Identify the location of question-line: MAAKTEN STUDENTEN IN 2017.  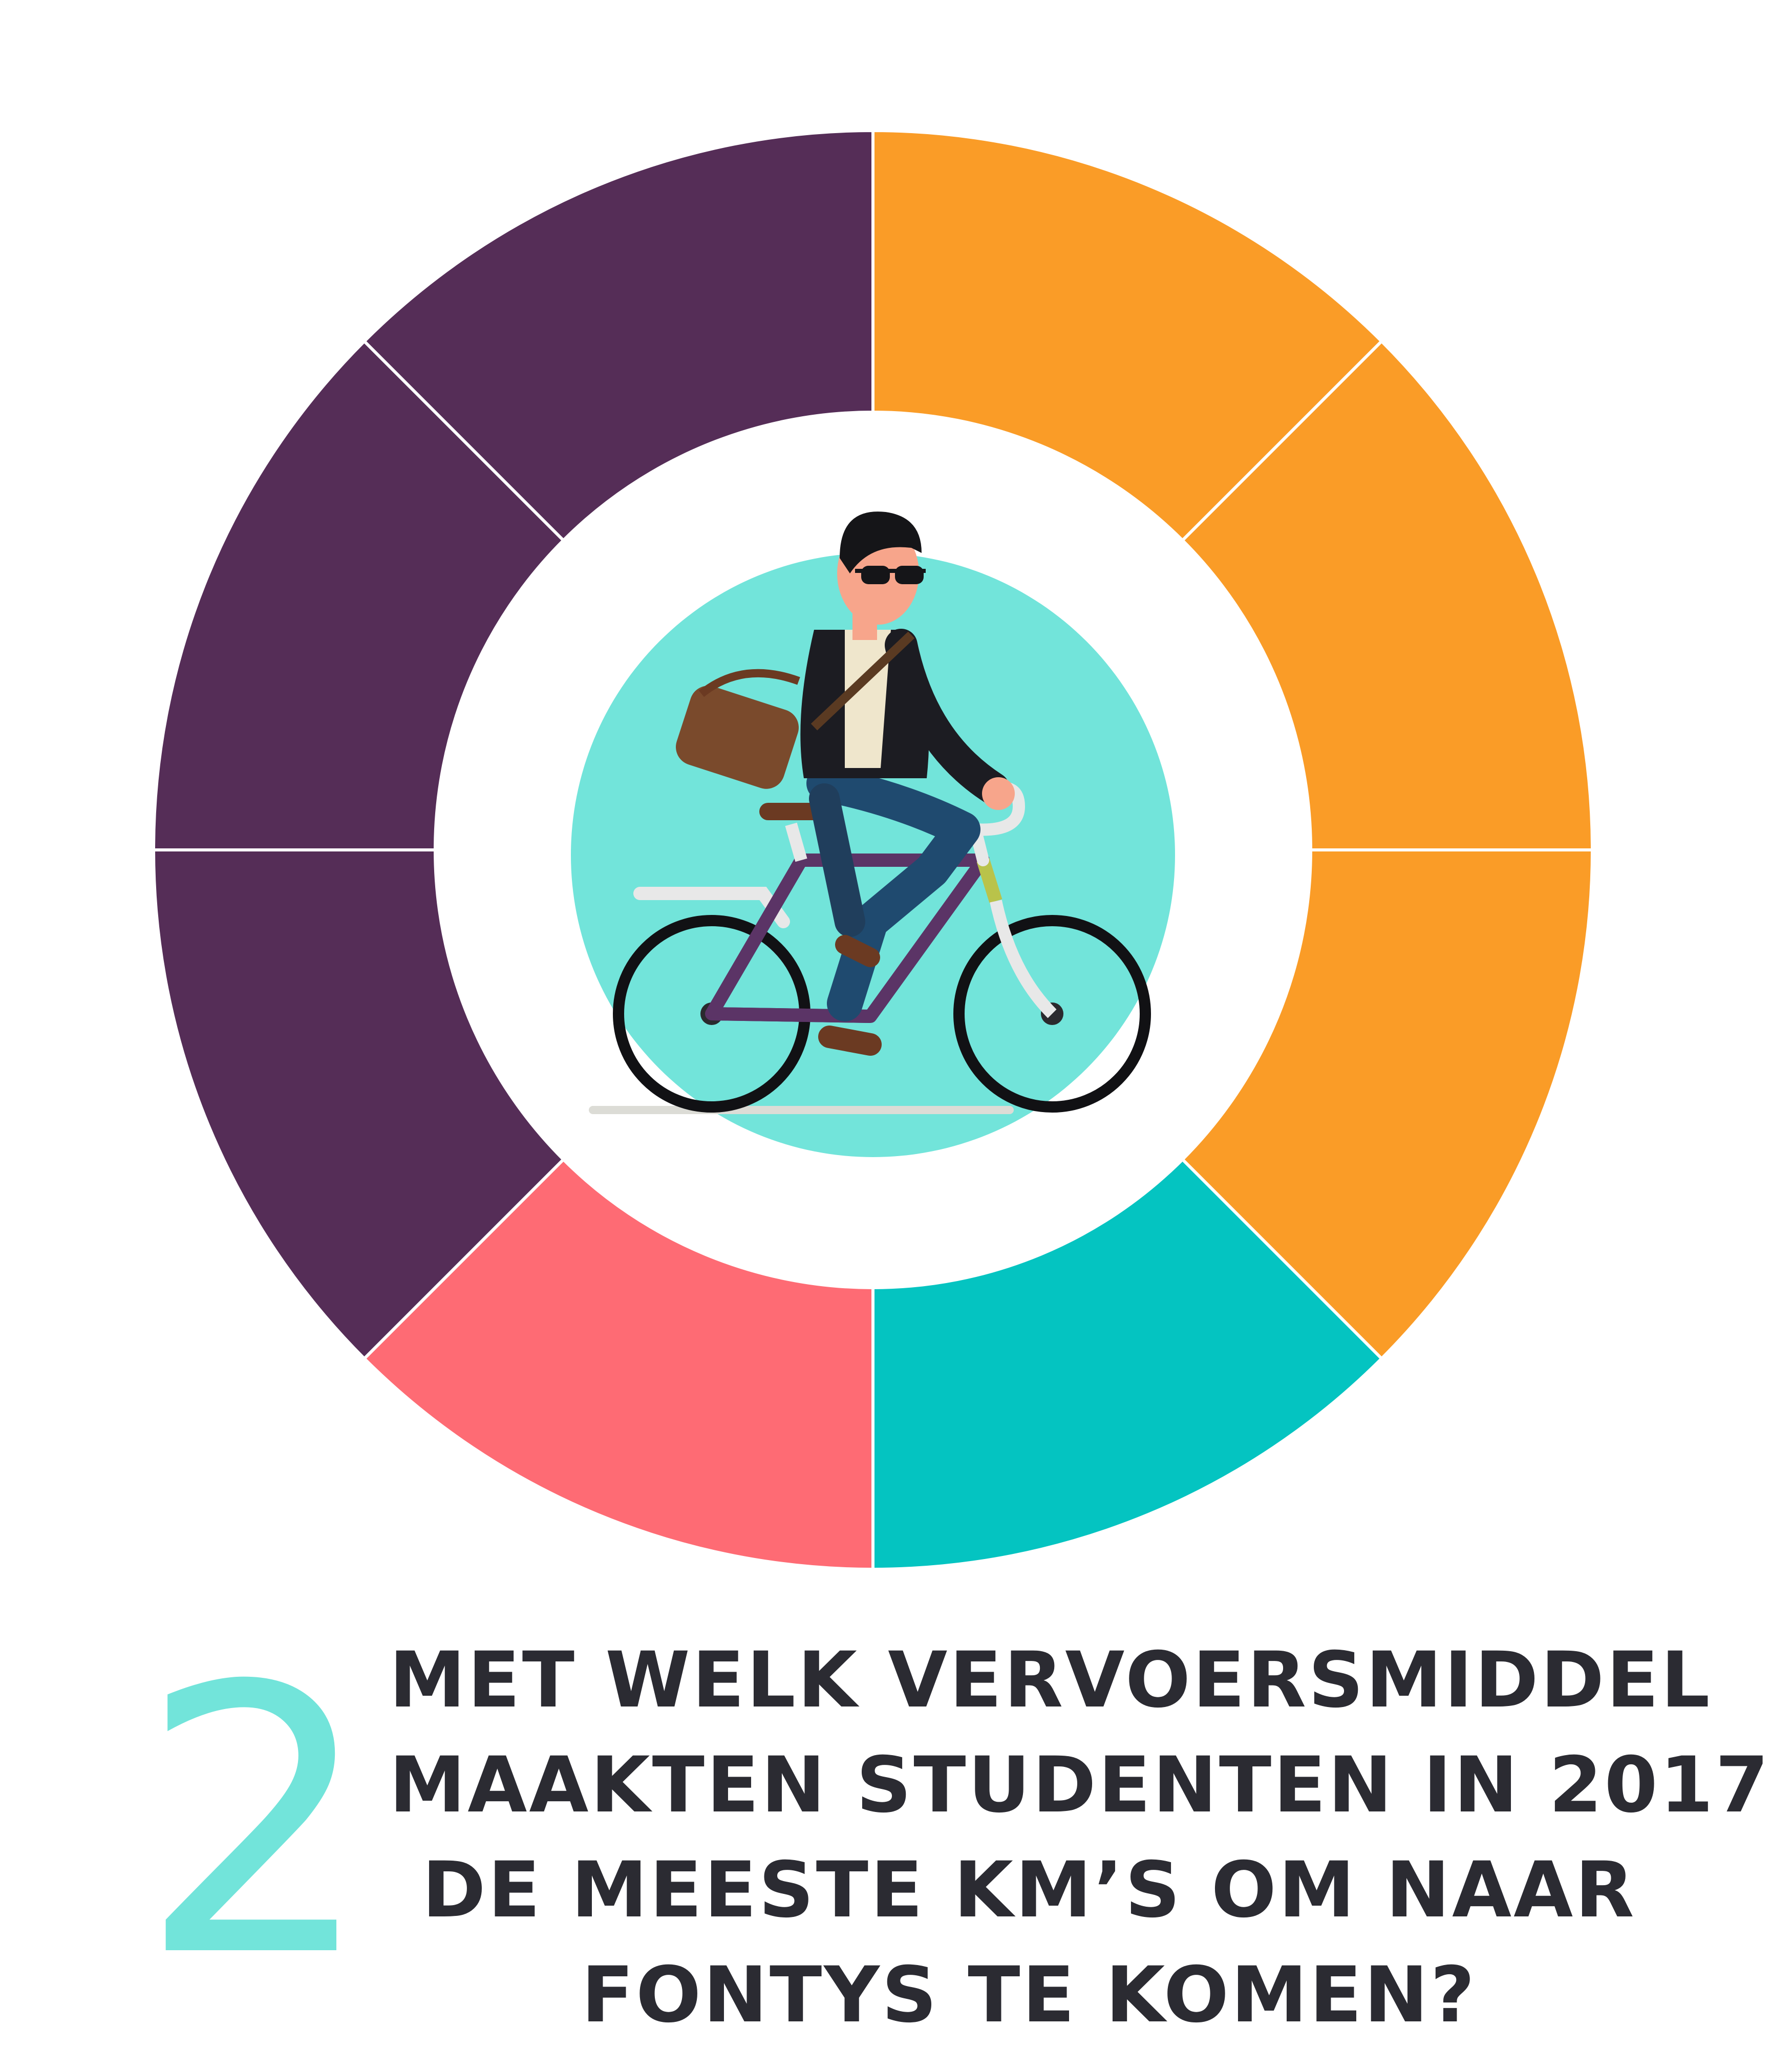
(1080, 1785).